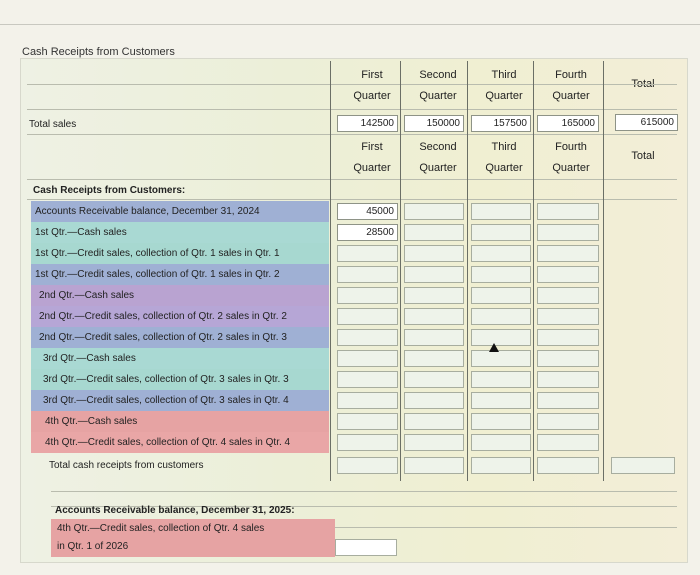 The image size is (700, 575). I want to click on input-ar-end, so click(366, 547).